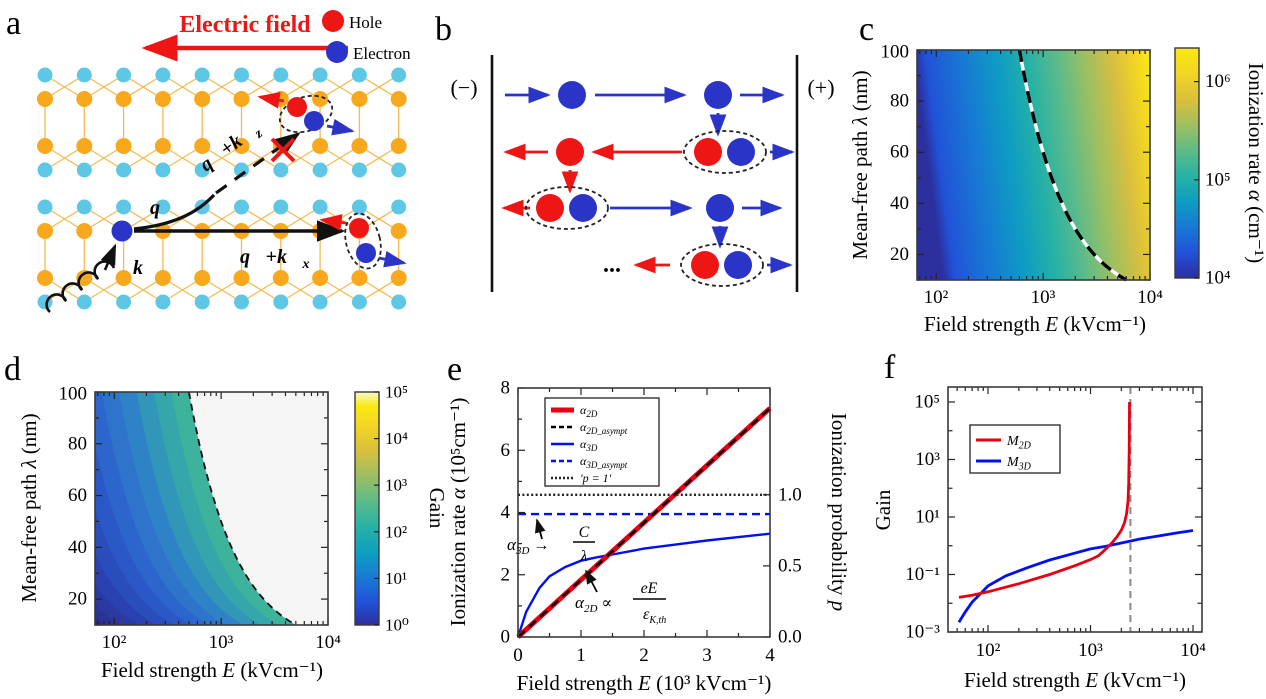  Describe the element at coordinates (551, 541) in the screenshot. I see `annotation-alpha3d: α3D → C λ` at that location.